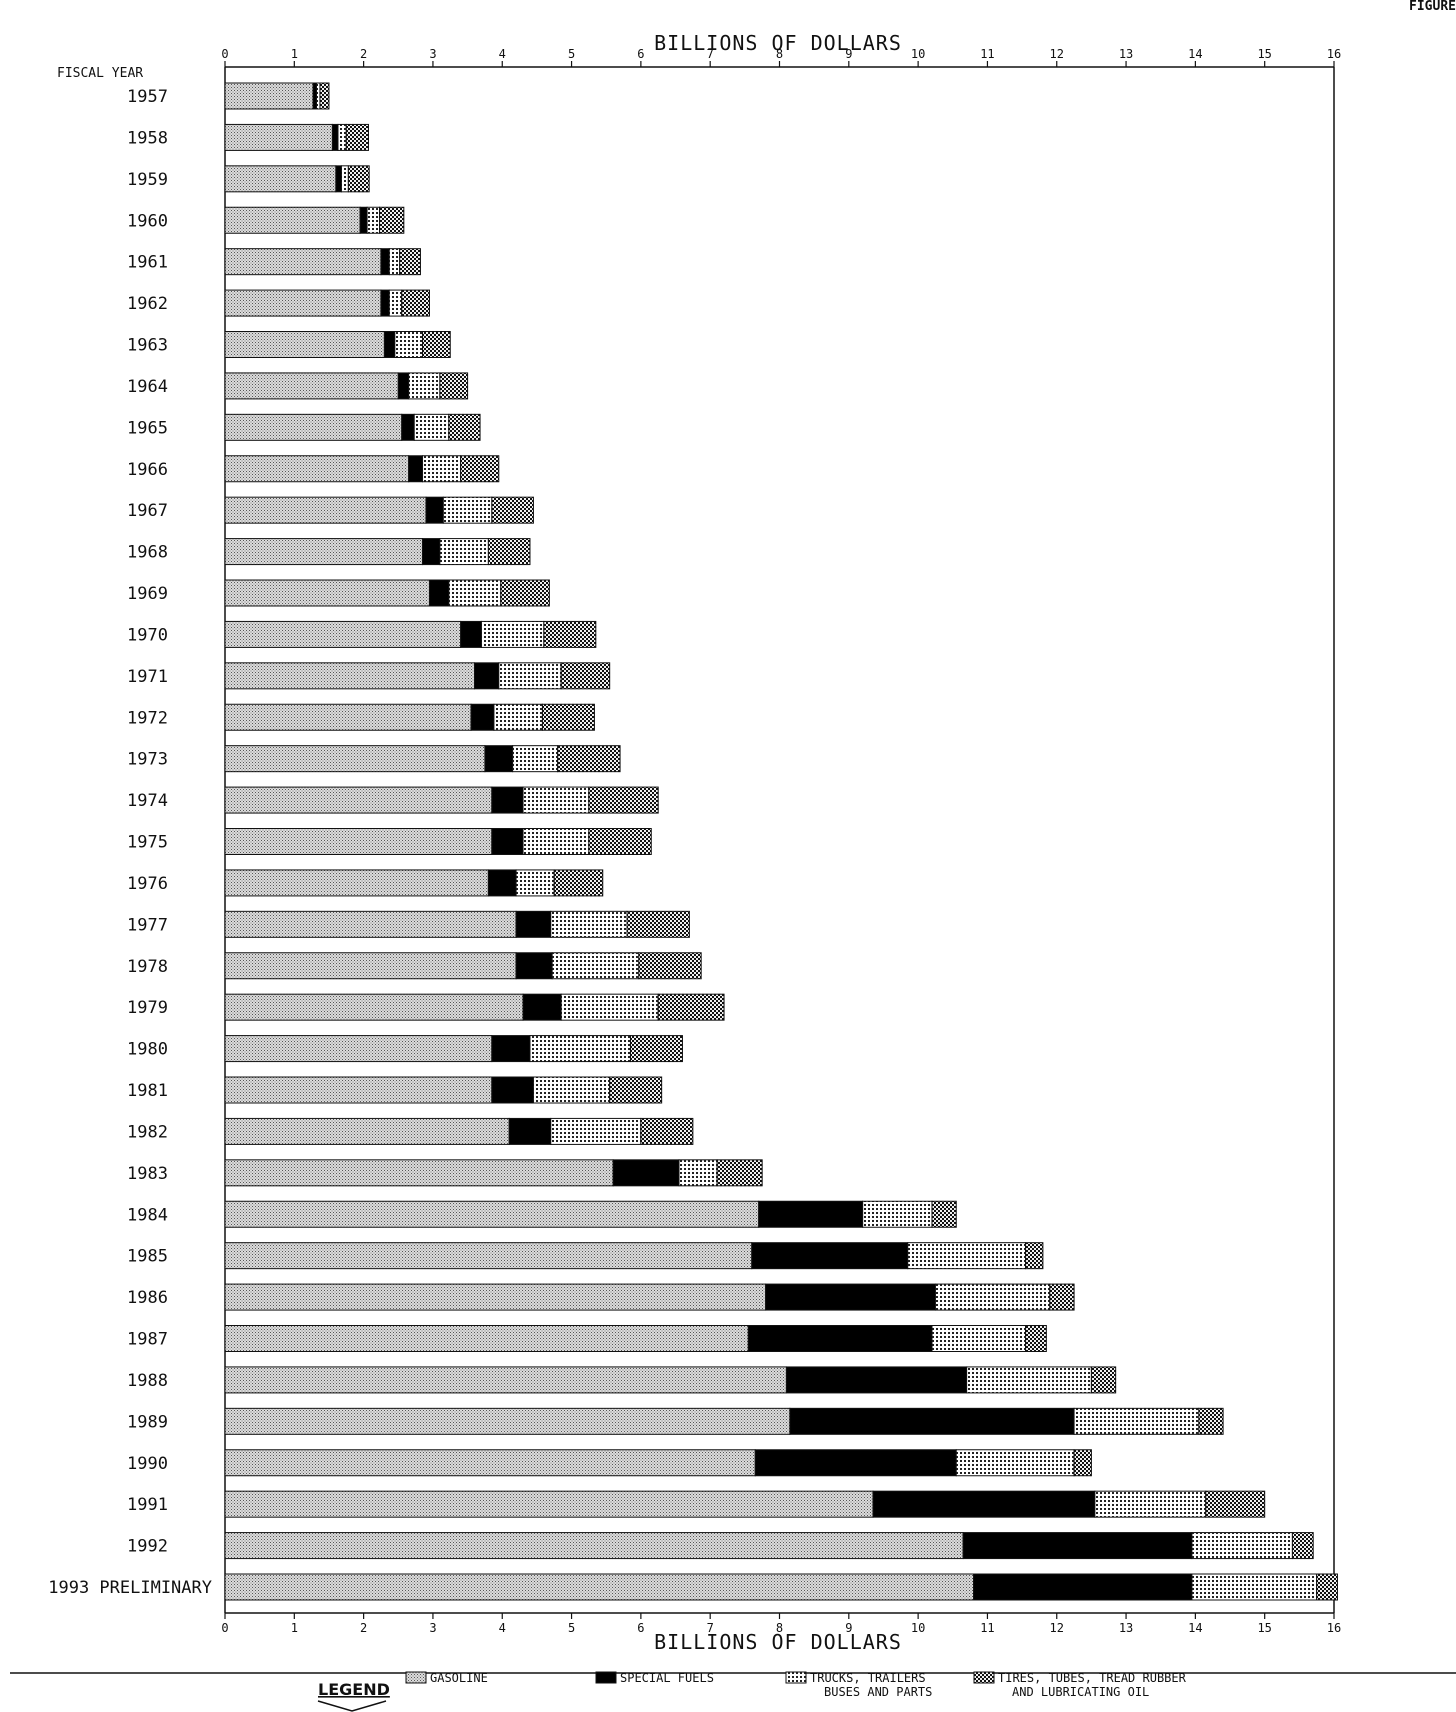 The width and height of the screenshot is (1456, 1712). Describe the element at coordinates (147, 967) in the screenshot. I see `year-label: 1978` at that location.